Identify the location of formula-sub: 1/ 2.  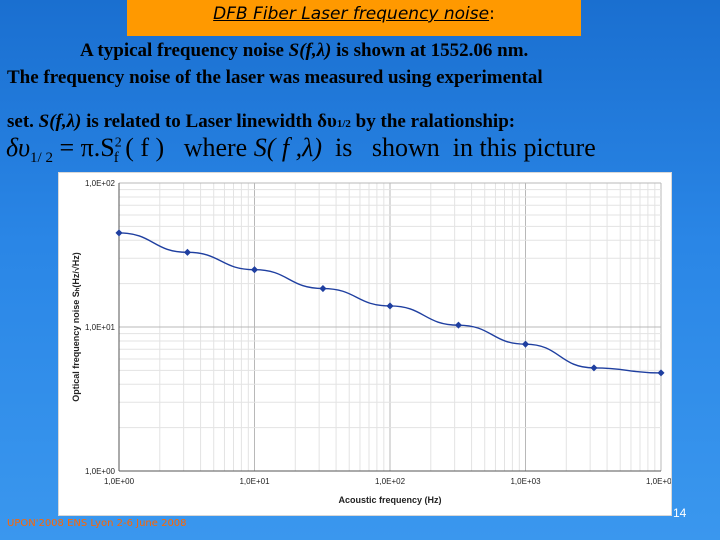
(41, 158).